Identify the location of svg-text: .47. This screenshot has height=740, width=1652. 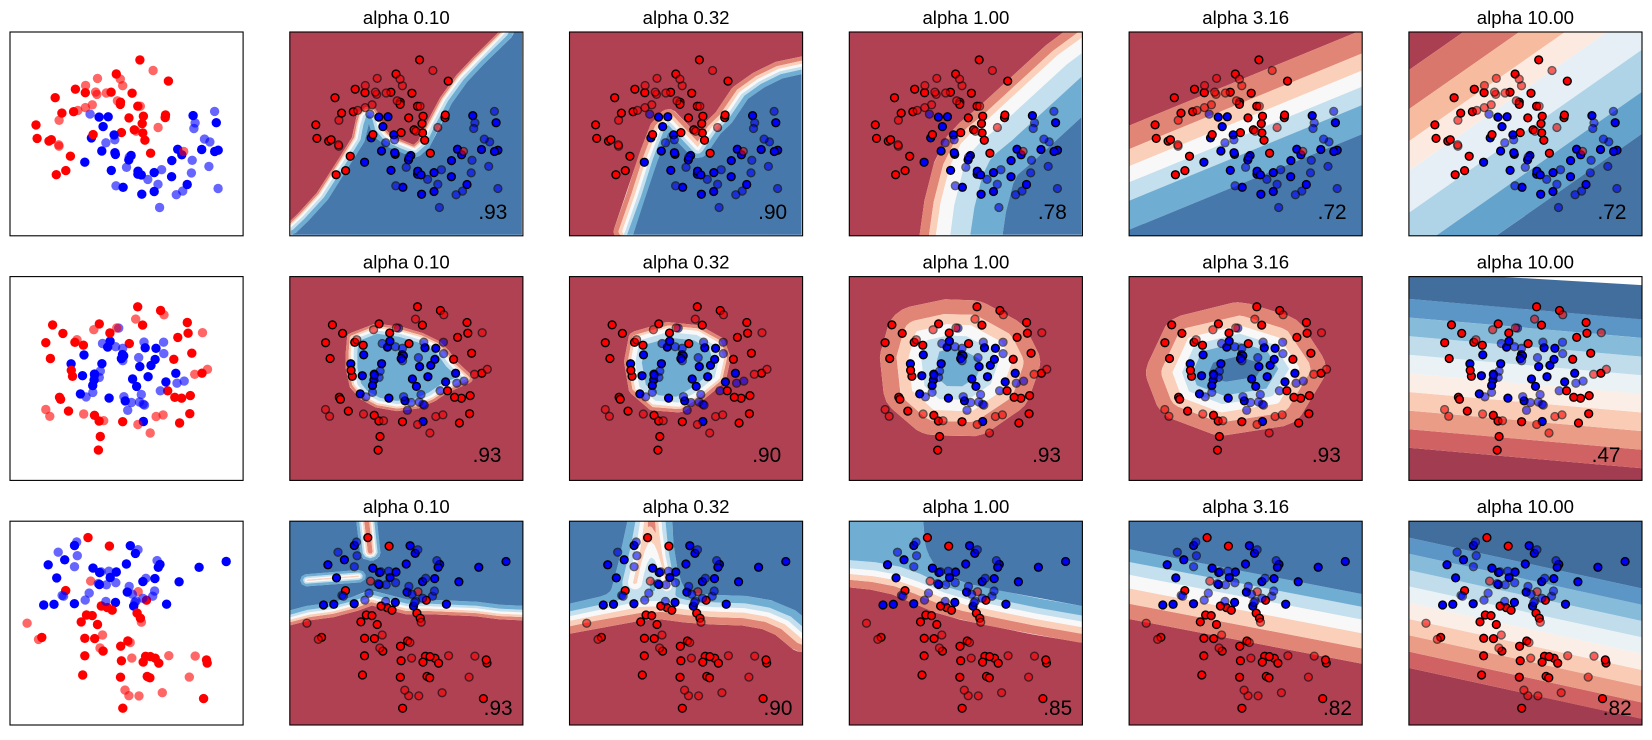
(1606, 455).